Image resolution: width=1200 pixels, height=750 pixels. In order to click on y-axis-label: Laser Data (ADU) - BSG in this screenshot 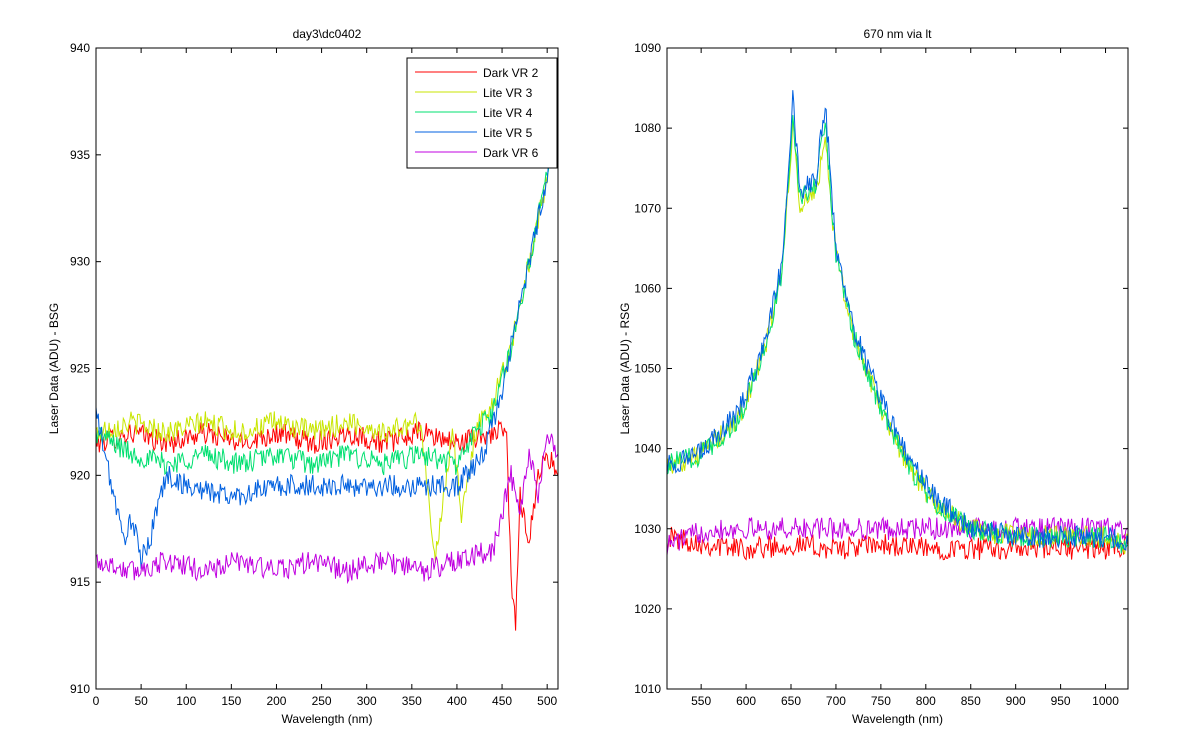, I will do `click(54, 368)`.